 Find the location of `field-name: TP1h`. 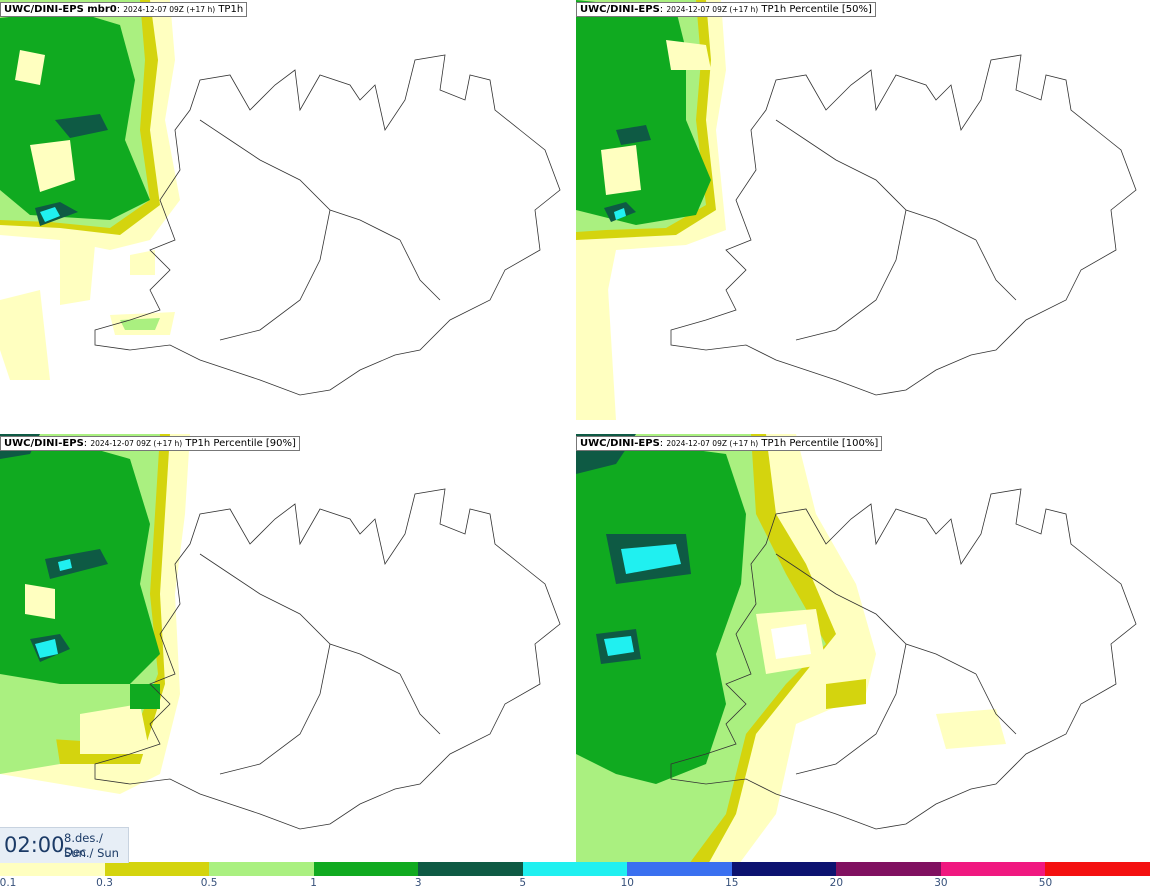

field-name: TP1h is located at coordinates (231, 9).